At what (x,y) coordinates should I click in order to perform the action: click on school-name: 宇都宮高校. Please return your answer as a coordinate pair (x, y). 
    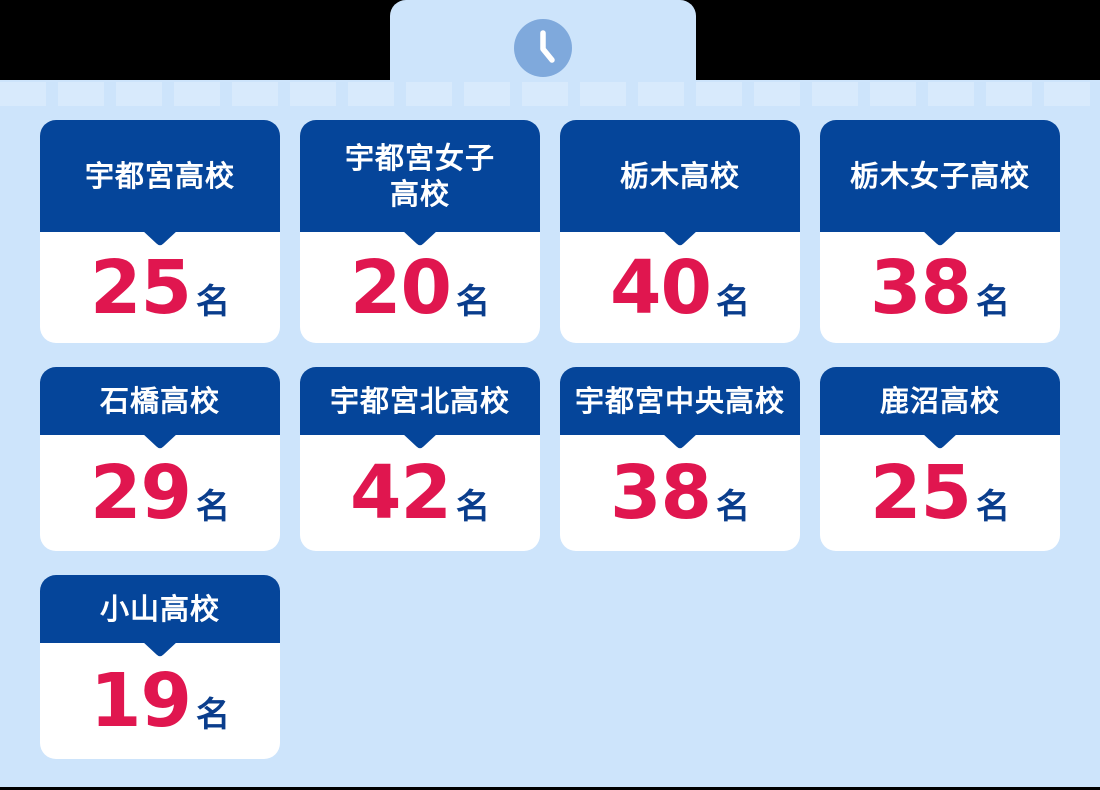
    Looking at the image, I should click on (159, 175).